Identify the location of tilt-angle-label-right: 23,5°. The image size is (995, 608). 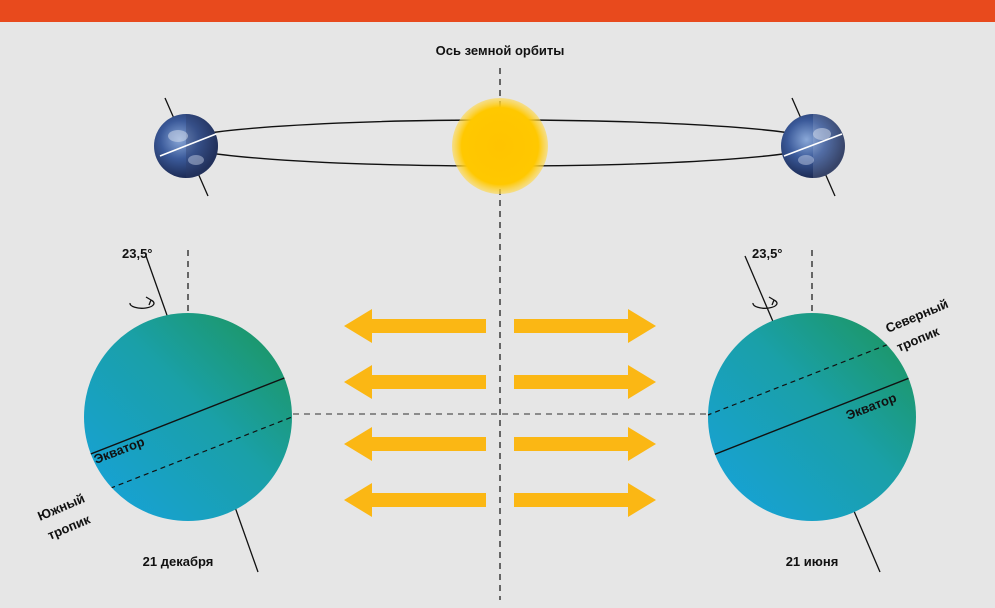
(767, 253).